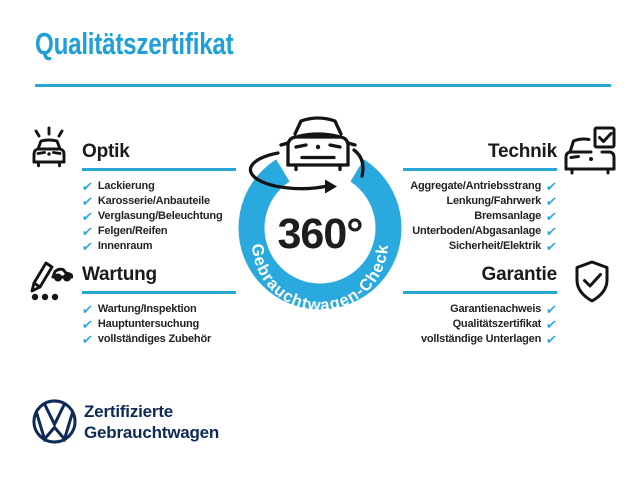  I want to click on ring-notch, so click(320, 174).